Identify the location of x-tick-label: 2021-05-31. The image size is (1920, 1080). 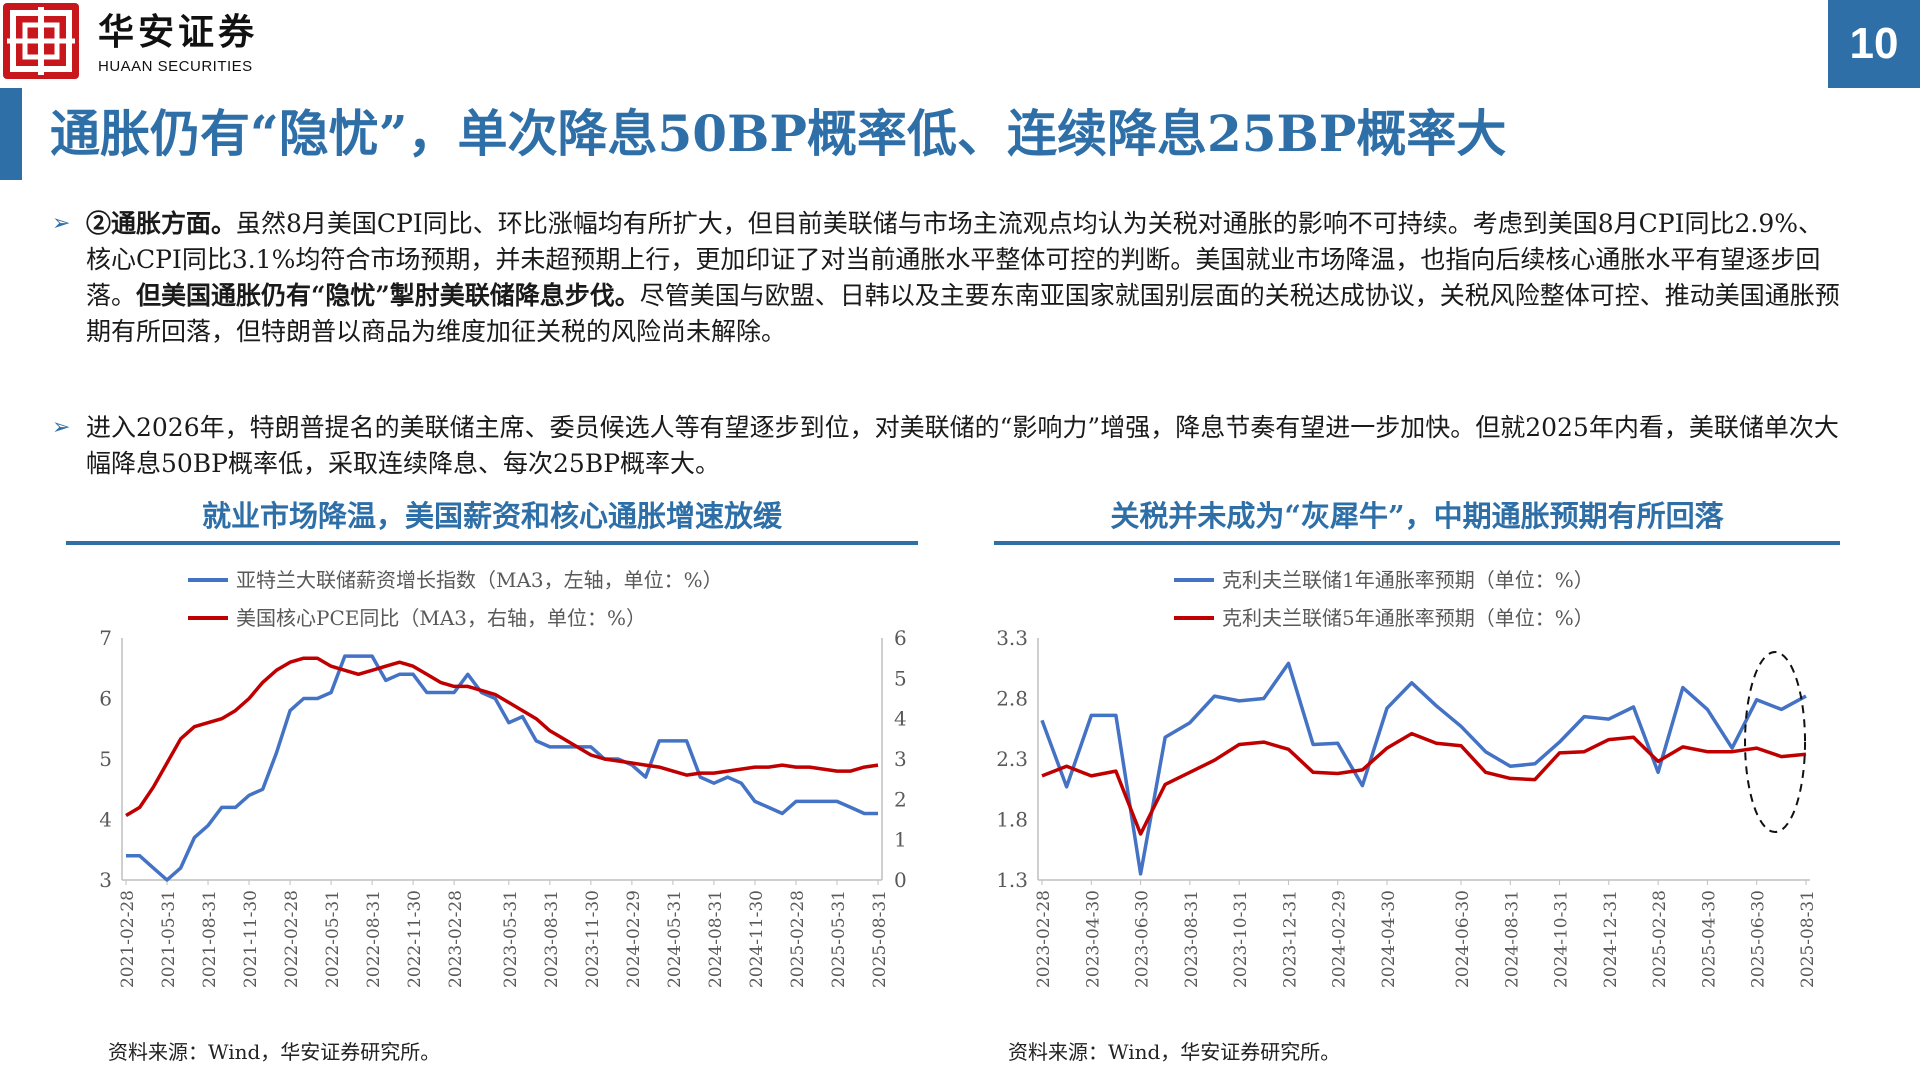
(169, 939).